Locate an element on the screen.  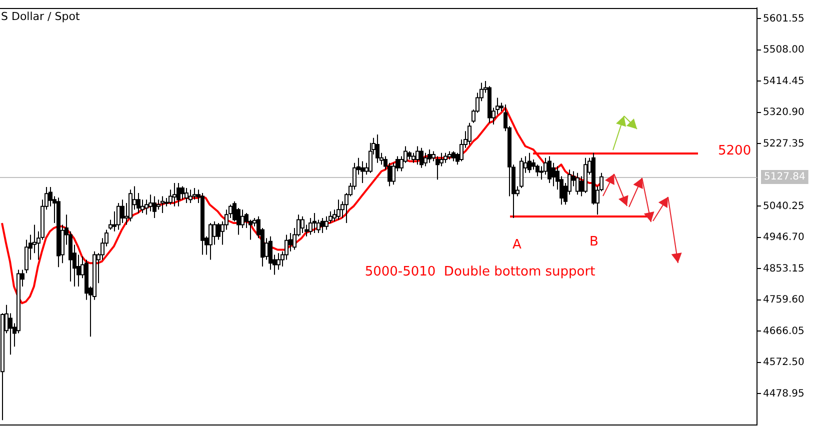
y-tick-label: 5320.90 is located at coordinates (783, 112).